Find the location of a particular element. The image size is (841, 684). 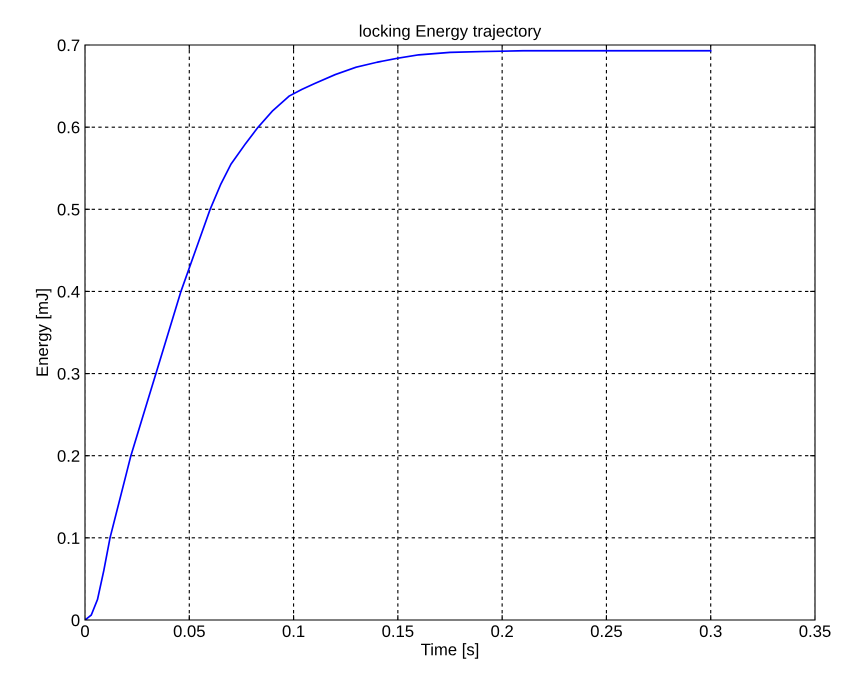

y-tick-label: 0.5 is located at coordinates (69, 210).